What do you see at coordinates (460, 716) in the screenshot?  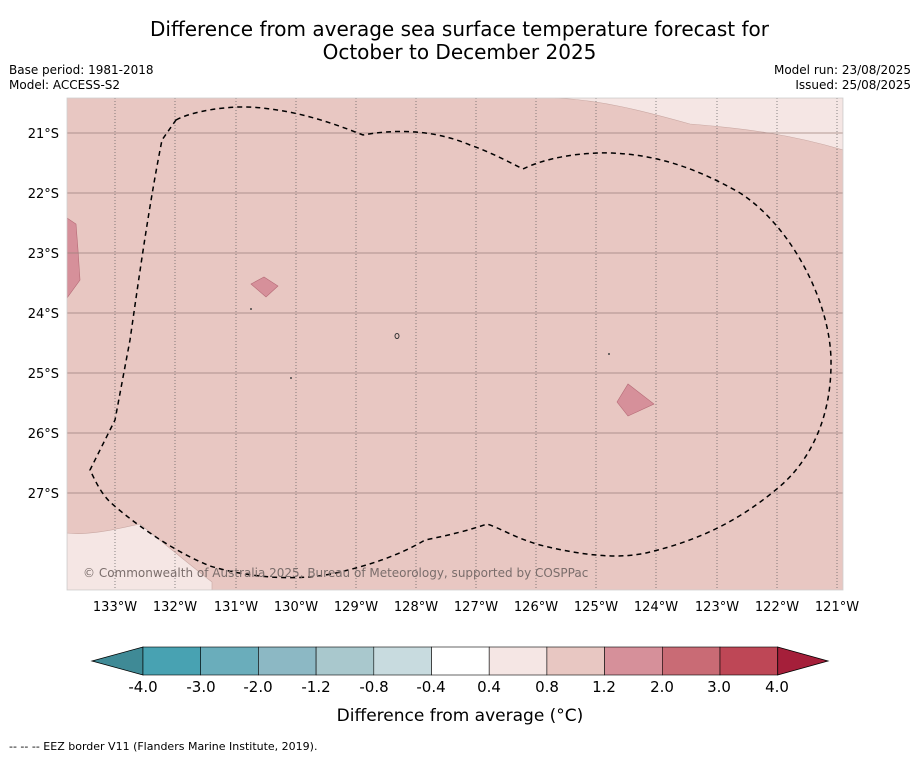 I see `colorbar-title: Difference from average (°C)` at bounding box center [460, 716].